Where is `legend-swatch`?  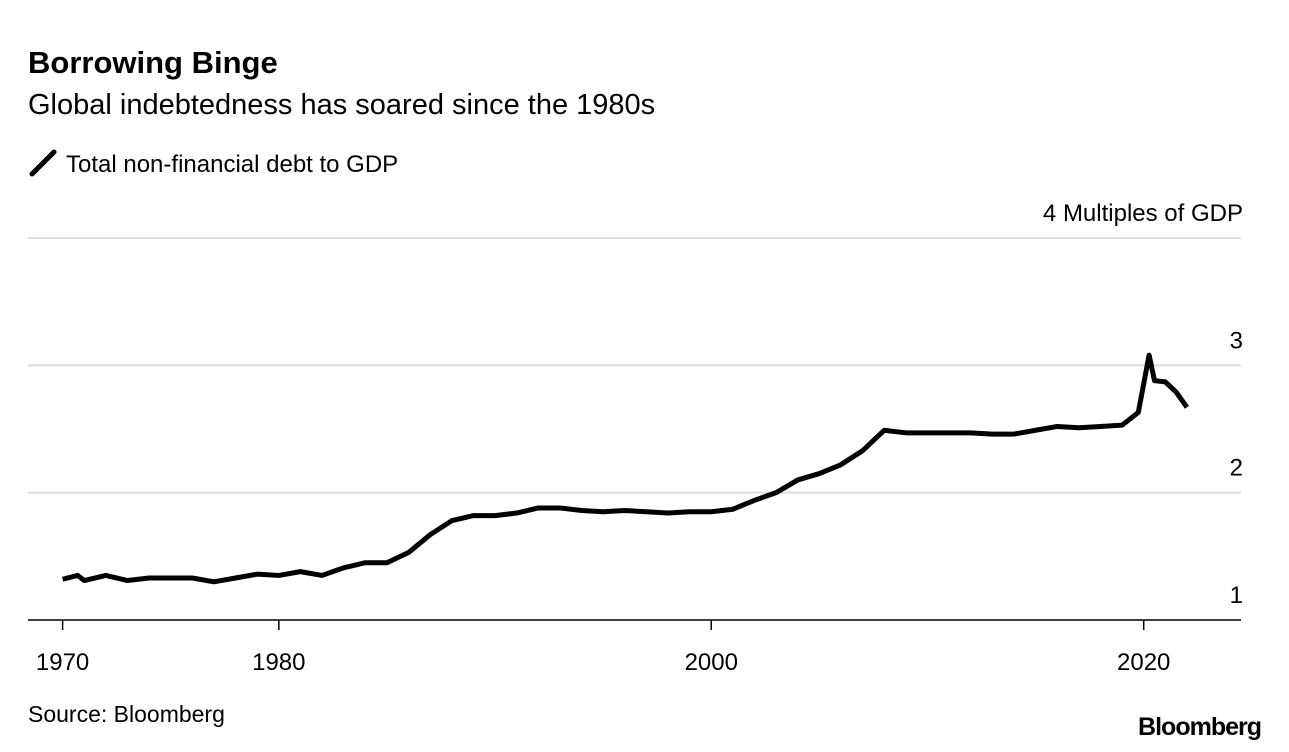 legend-swatch is located at coordinates (43, 163).